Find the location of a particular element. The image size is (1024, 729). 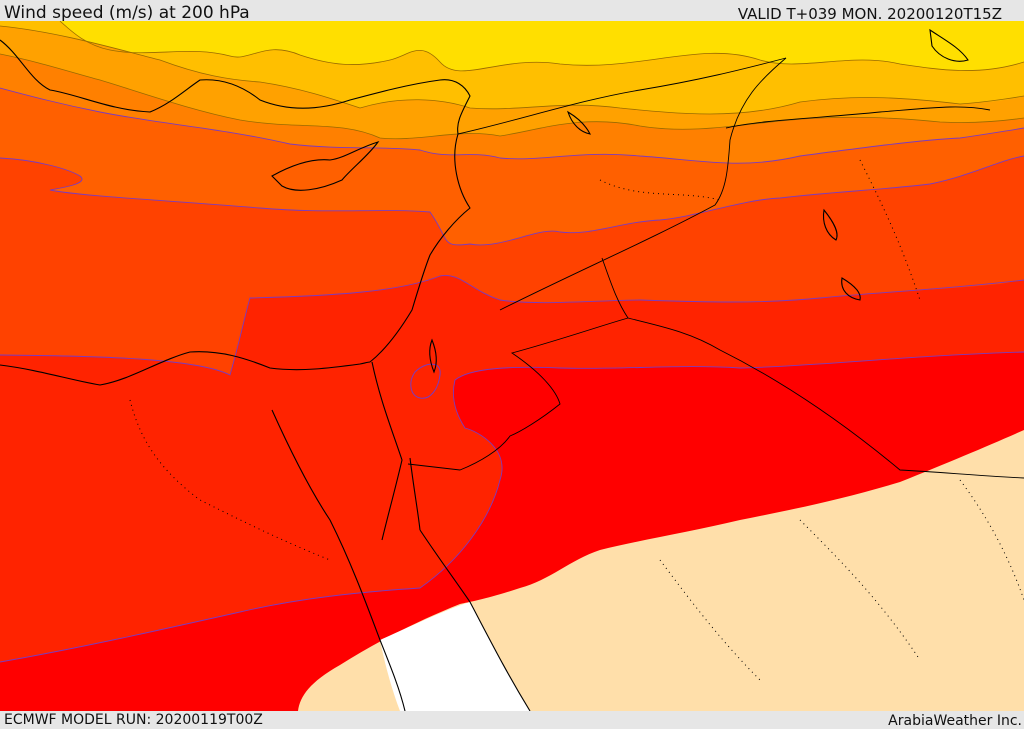

unfilled-area-red-sea is located at coordinates (455, 656).